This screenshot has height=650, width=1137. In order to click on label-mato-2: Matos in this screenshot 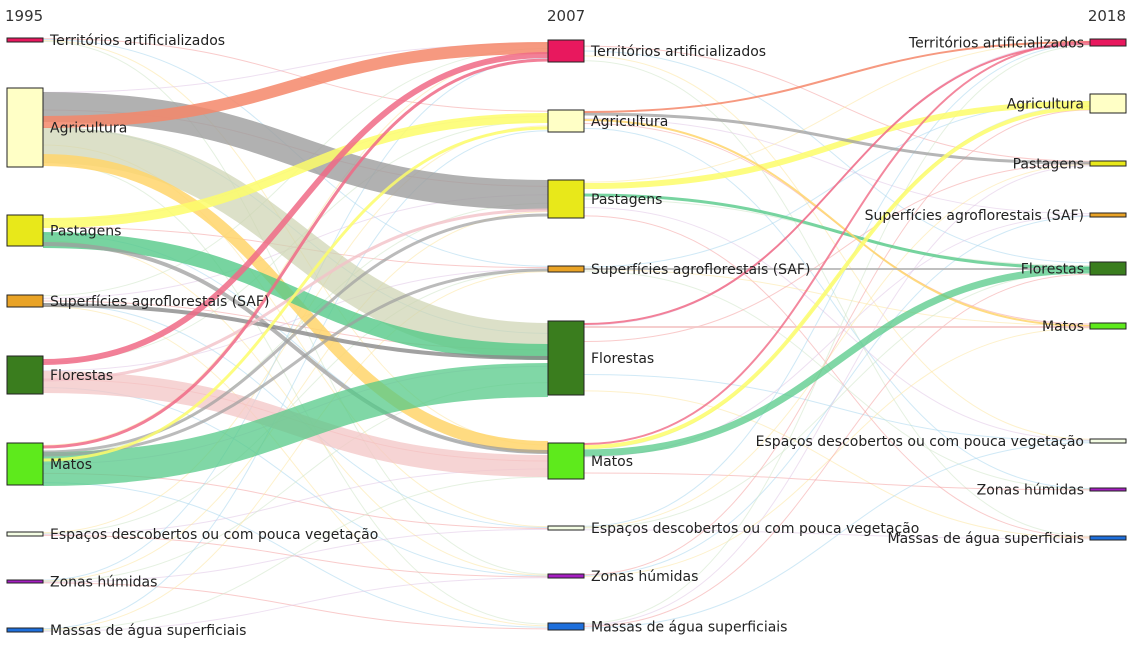, I will do `click(1063, 327)`.